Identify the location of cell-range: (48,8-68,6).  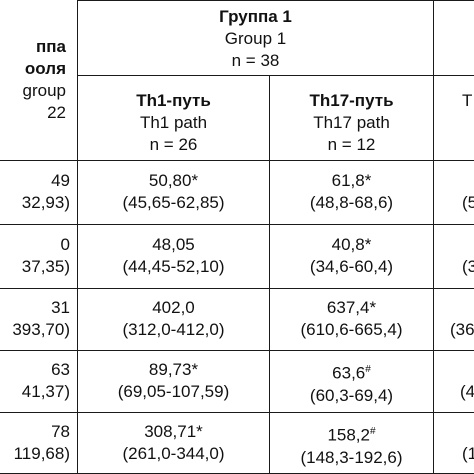
(351, 202).